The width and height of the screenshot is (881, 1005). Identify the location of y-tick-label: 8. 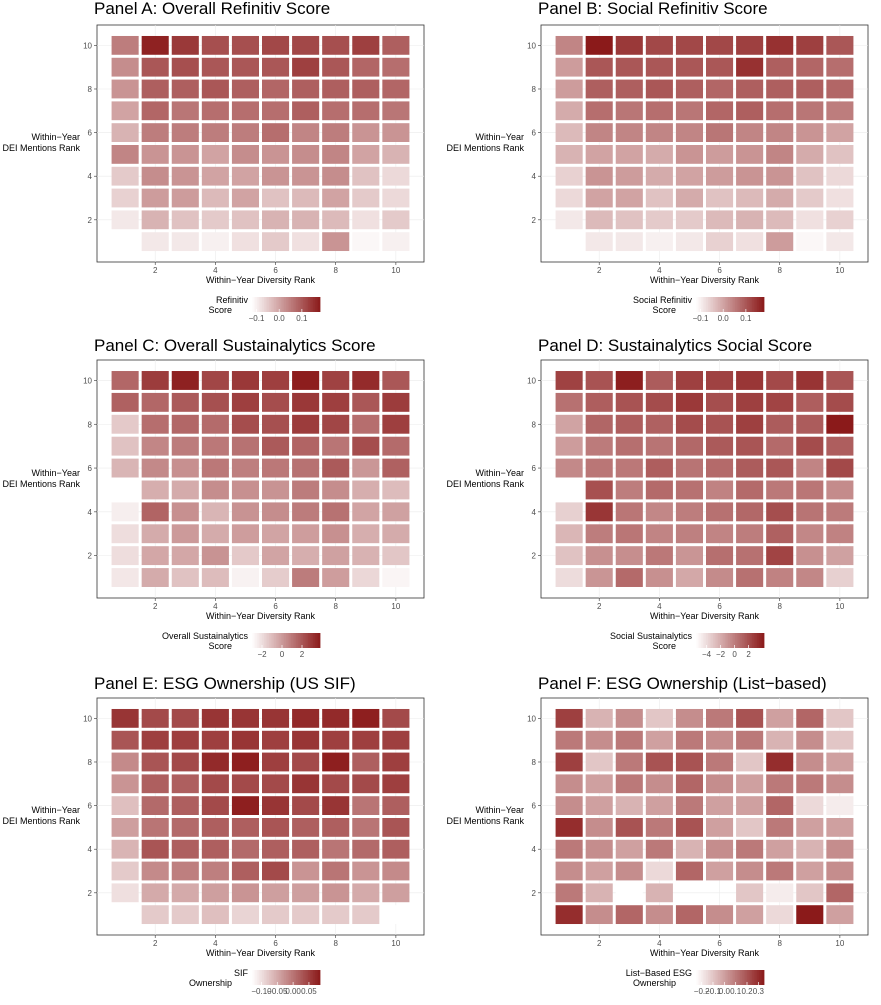
(90, 762).